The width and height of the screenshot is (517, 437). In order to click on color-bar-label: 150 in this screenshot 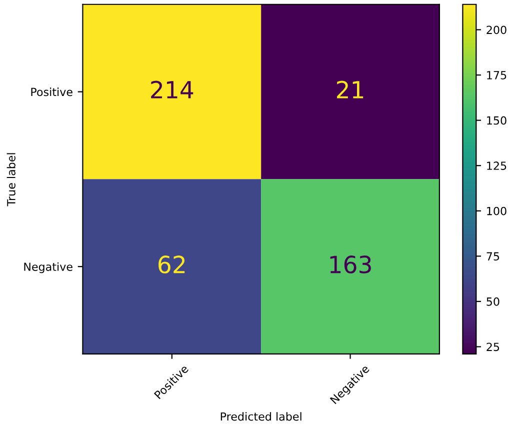, I will do `click(496, 120)`.